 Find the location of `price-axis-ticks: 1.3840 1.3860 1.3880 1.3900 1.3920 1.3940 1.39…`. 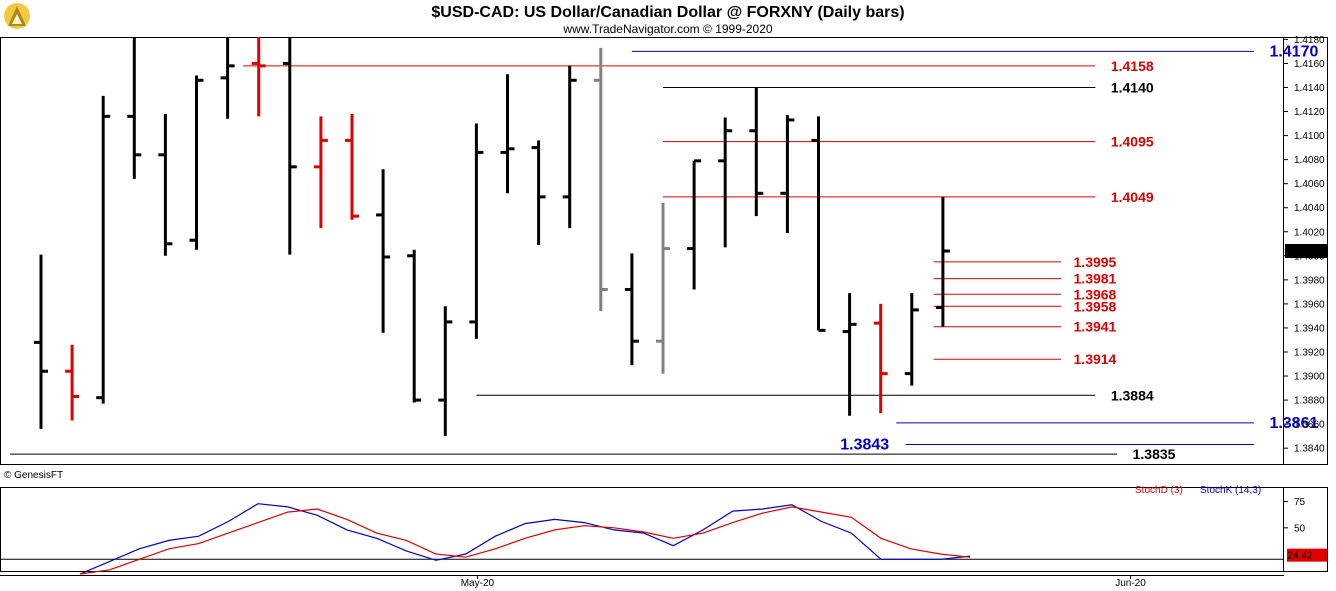

price-axis-ticks: 1.3840 1.3860 1.3880 1.3900 1.3920 1.3940 1.39… is located at coordinates (1305, 245).